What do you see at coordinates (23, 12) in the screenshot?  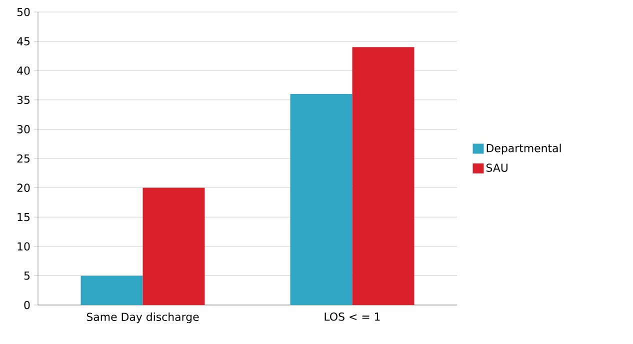 I see `y-tick-label: 50` at bounding box center [23, 12].